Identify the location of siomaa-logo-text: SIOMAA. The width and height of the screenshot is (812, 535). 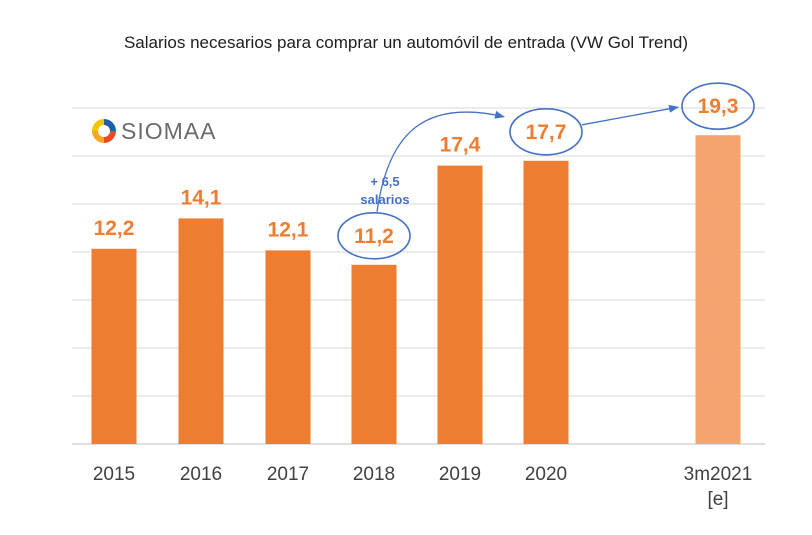
(168, 131).